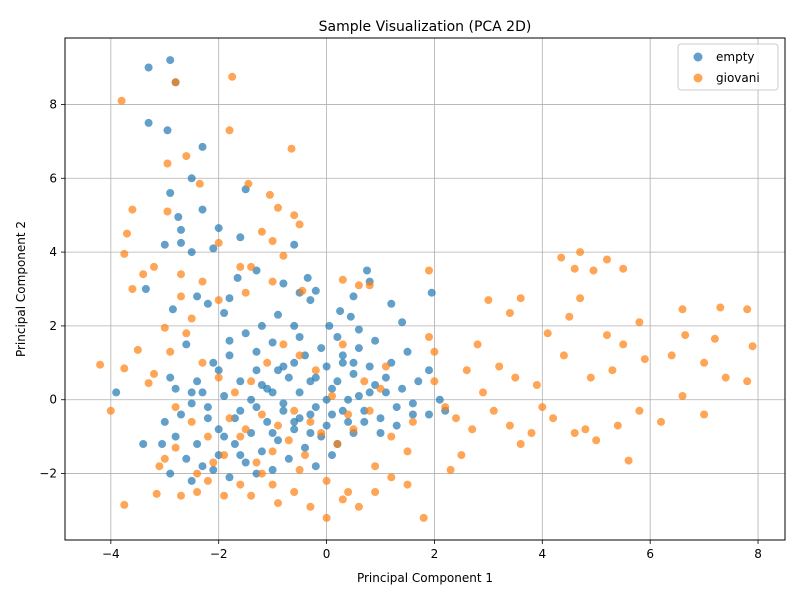 This screenshot has width=800, height=600. What do you see at coordinates (111, 554) in the screenshot?
I see `x-tick-label: −4` at bounding box center [111, 554].